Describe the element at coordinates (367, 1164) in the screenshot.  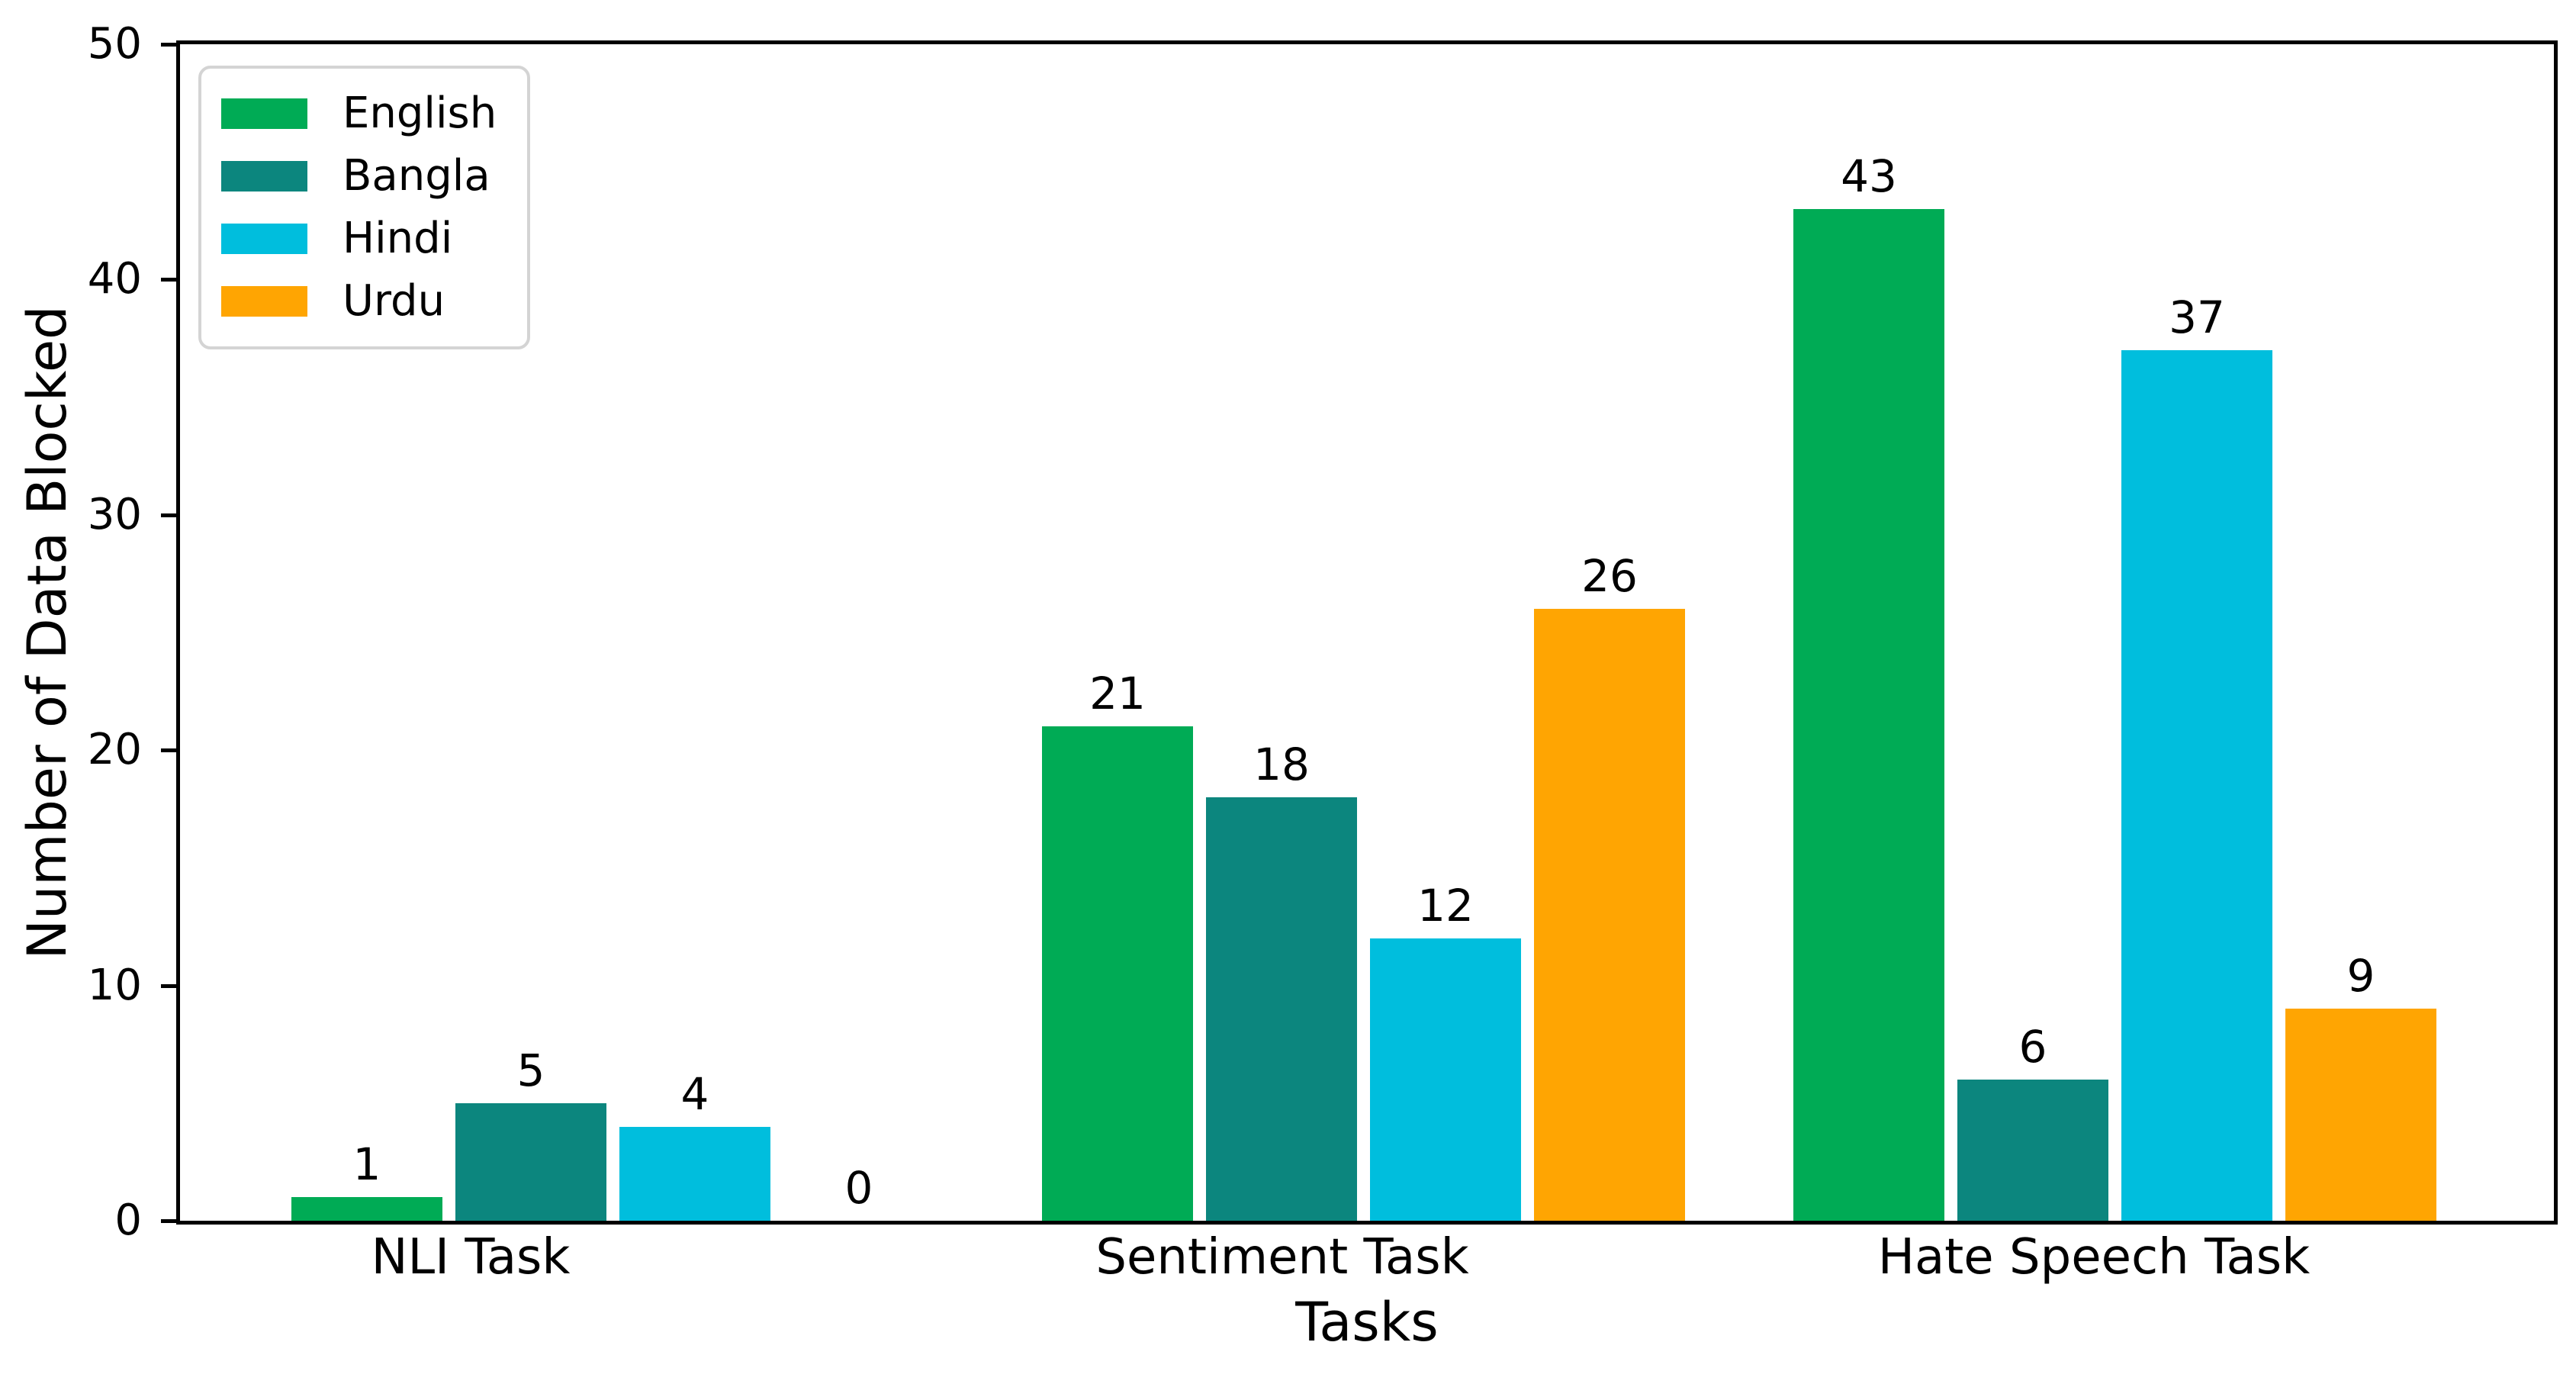
I see `bar-value-label: 1` at that location.